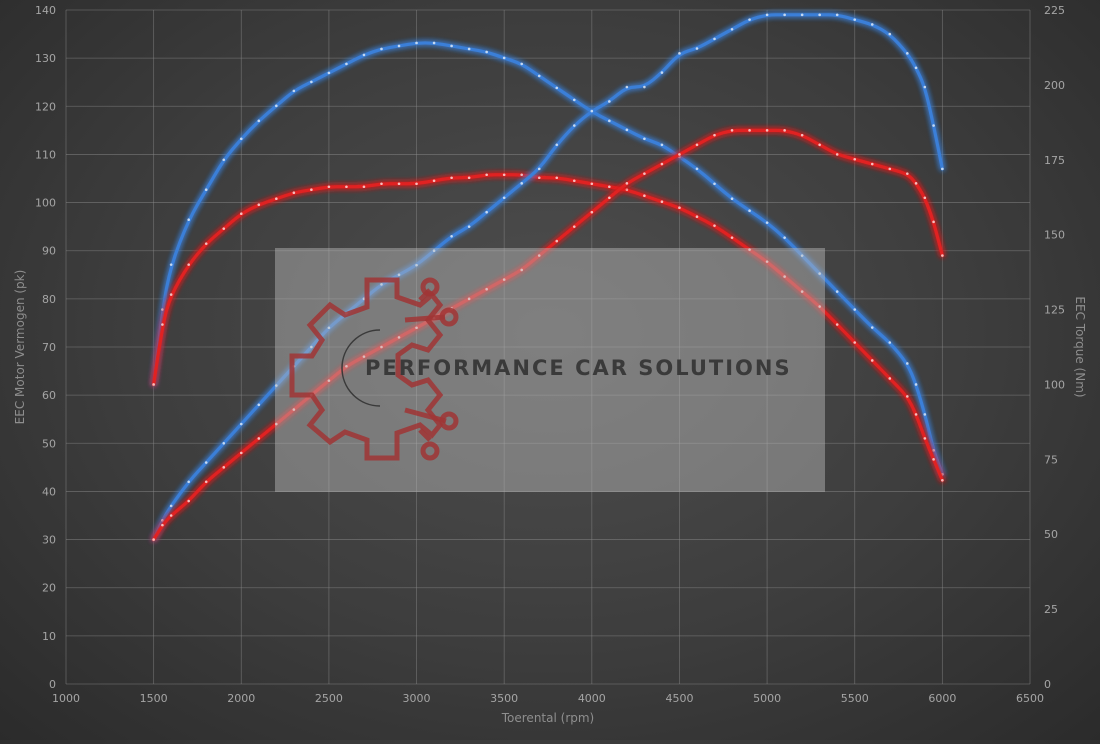 The width and height of the screenshot is (1100, 744). Describe the element at coordinates (1054, 160) in the screenshot. I see `y-right-tick-label: 175` at that location.